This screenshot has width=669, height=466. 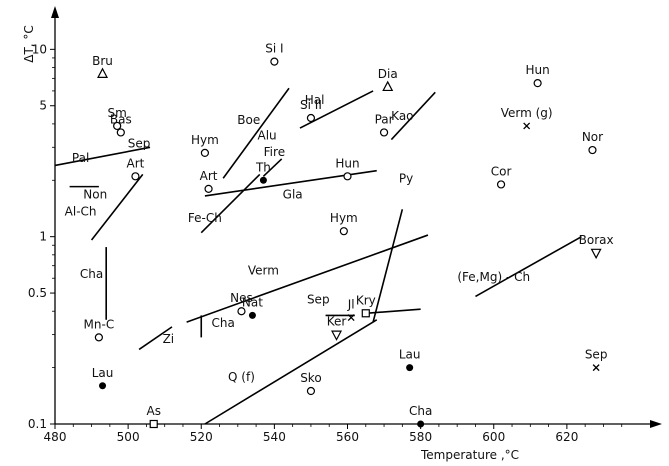 I want to click on x-tick-label: 560, so click(x=347, y=437).